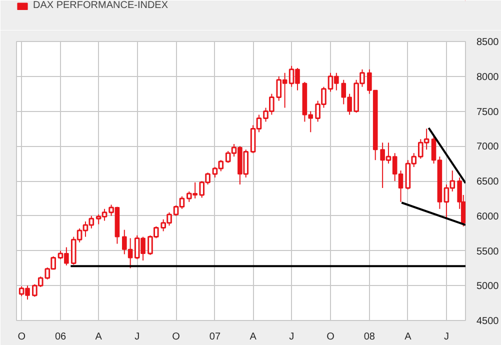  I want to click on y-tick-label: 8000, so click(488, 77).